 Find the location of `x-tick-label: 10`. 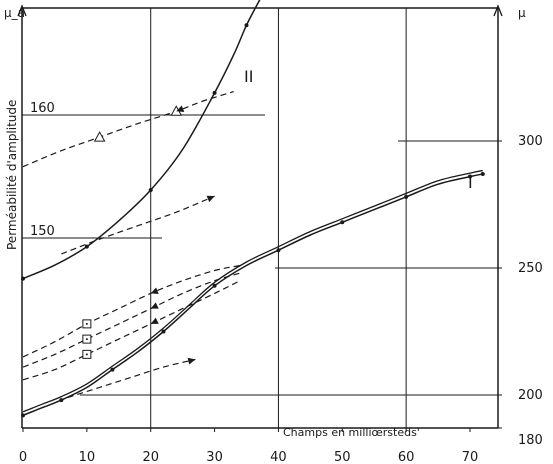

x-tick-label: 10 is located at coordinates (87, 457).